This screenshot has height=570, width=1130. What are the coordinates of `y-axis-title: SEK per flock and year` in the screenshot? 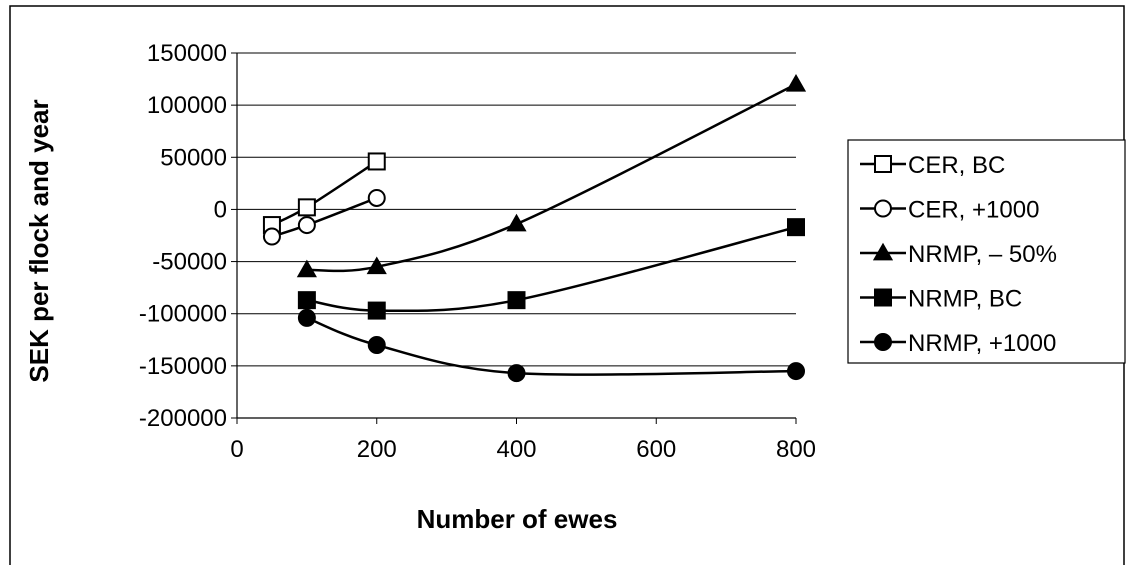 It's located at (39, 240).